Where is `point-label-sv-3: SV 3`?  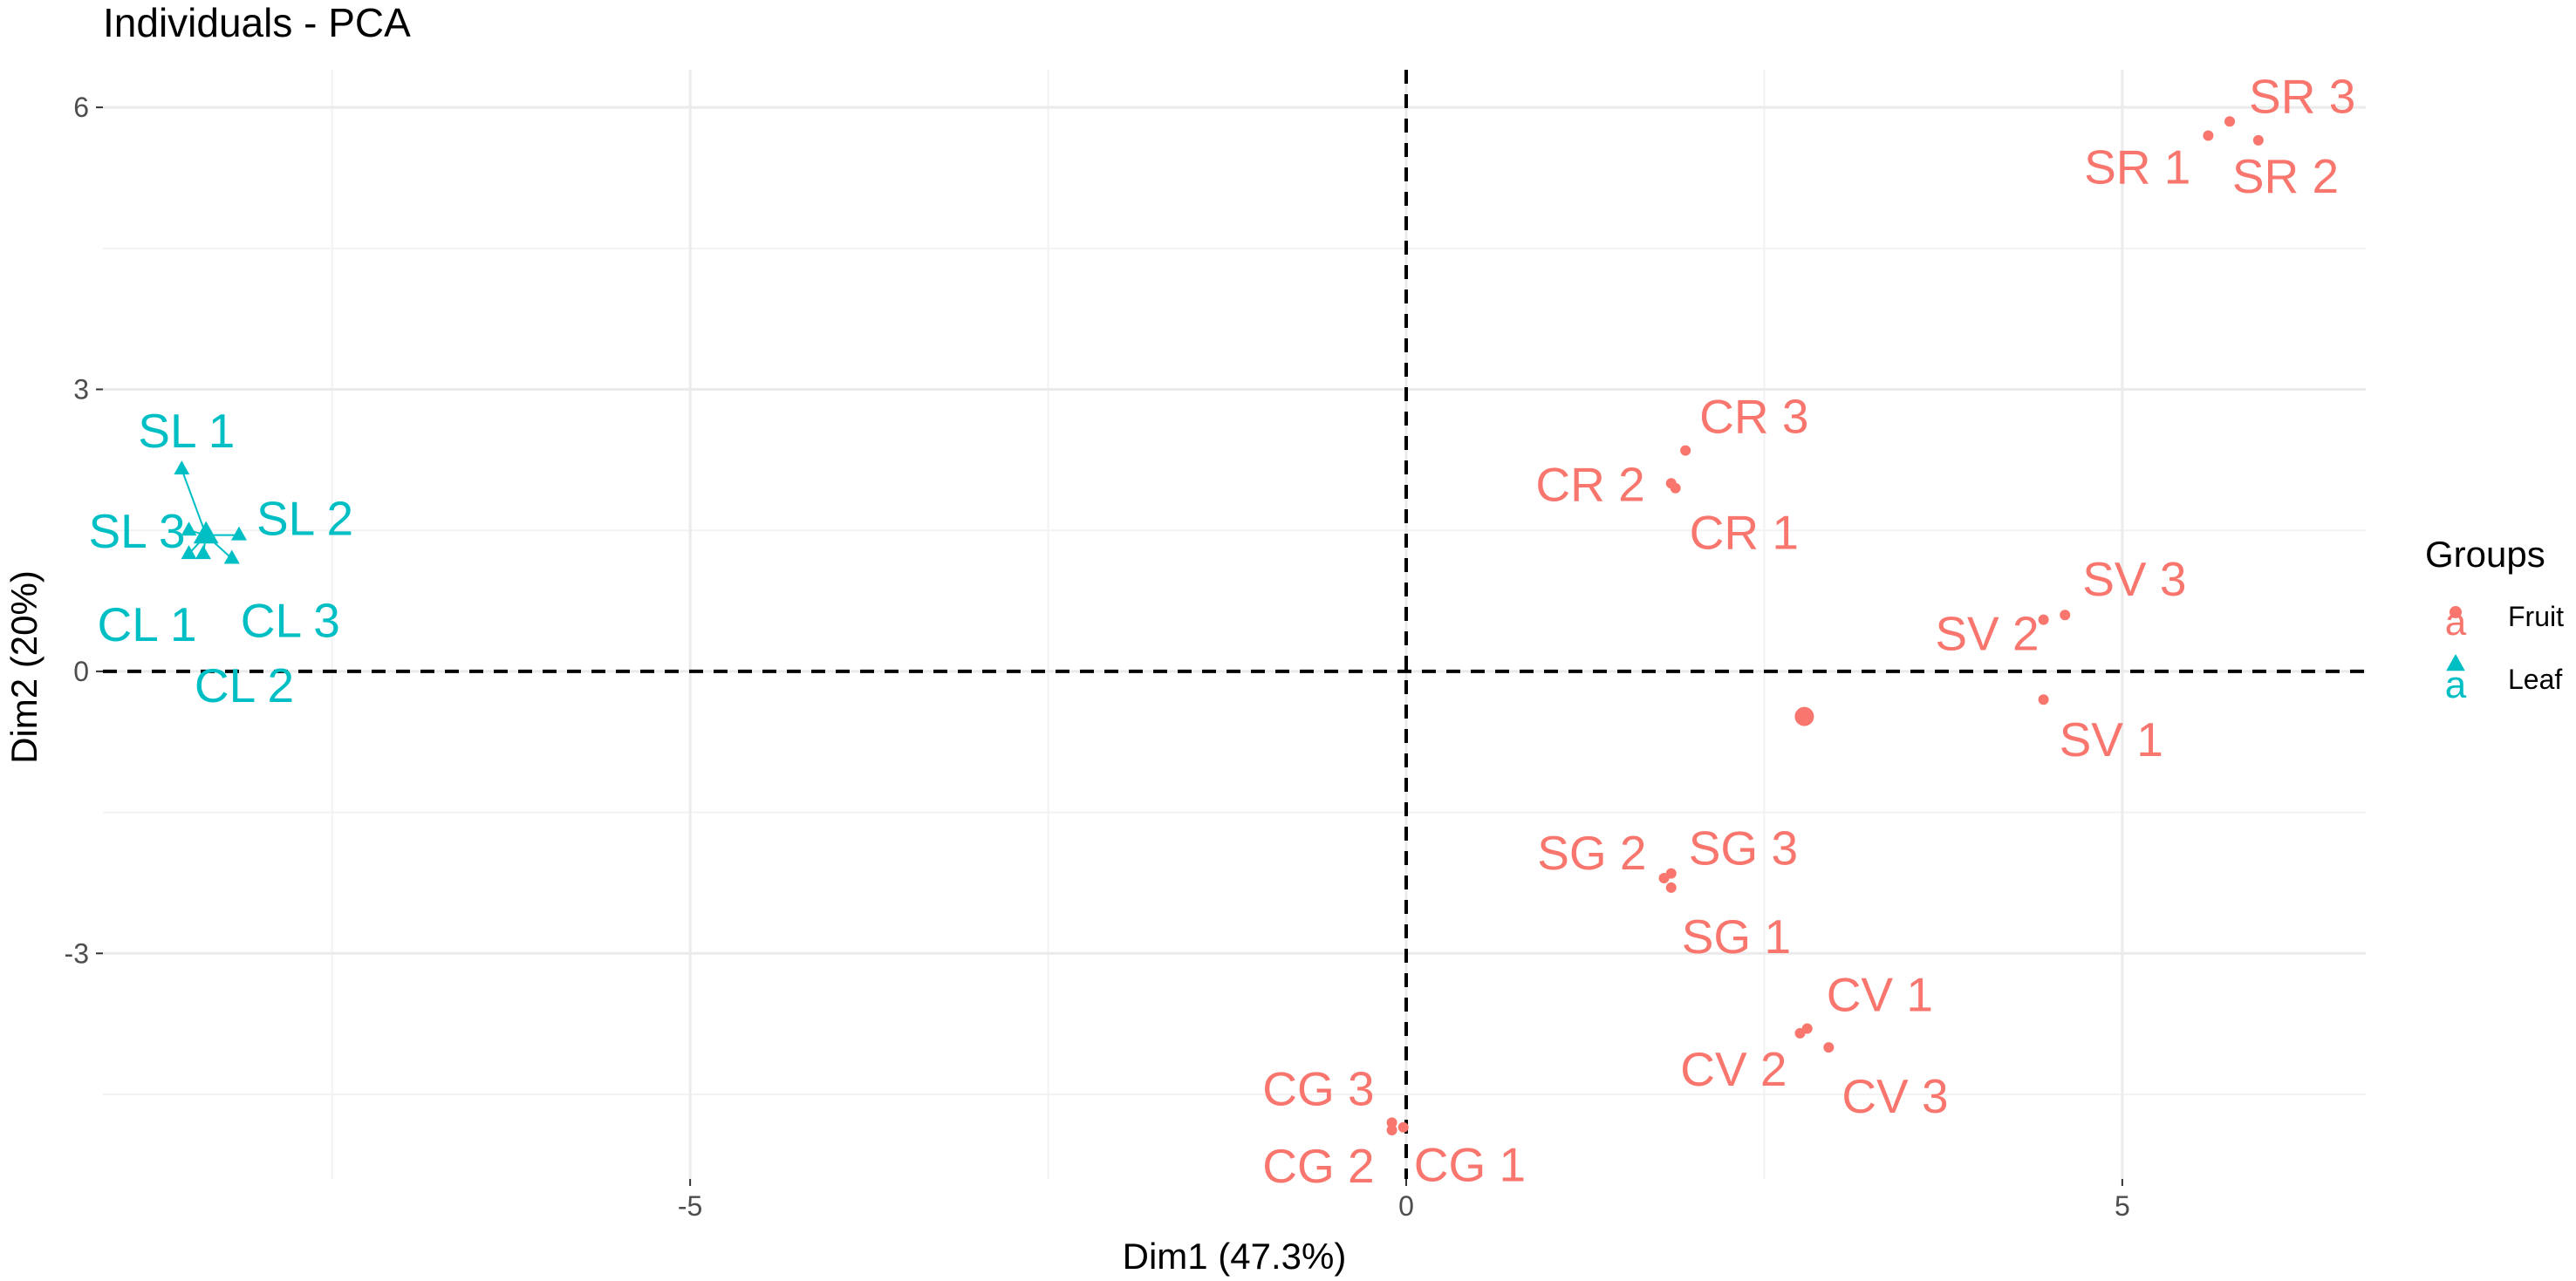
point-label-sv-3: SV 3 is located at coordinates (2134, 579).